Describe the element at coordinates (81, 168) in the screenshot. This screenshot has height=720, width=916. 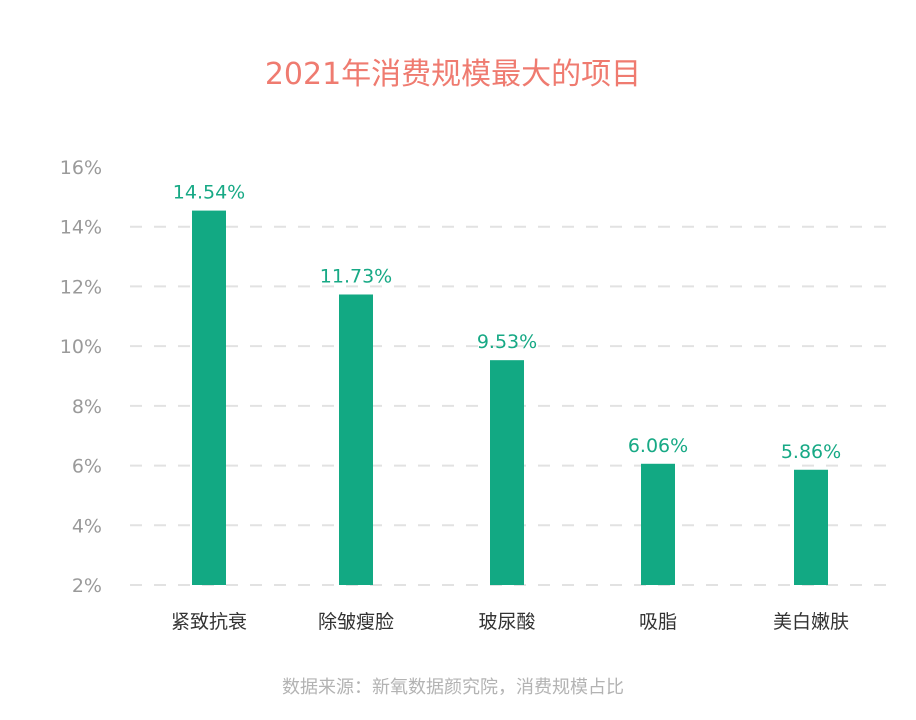
I see `y-tick-label: 16%` at that location.